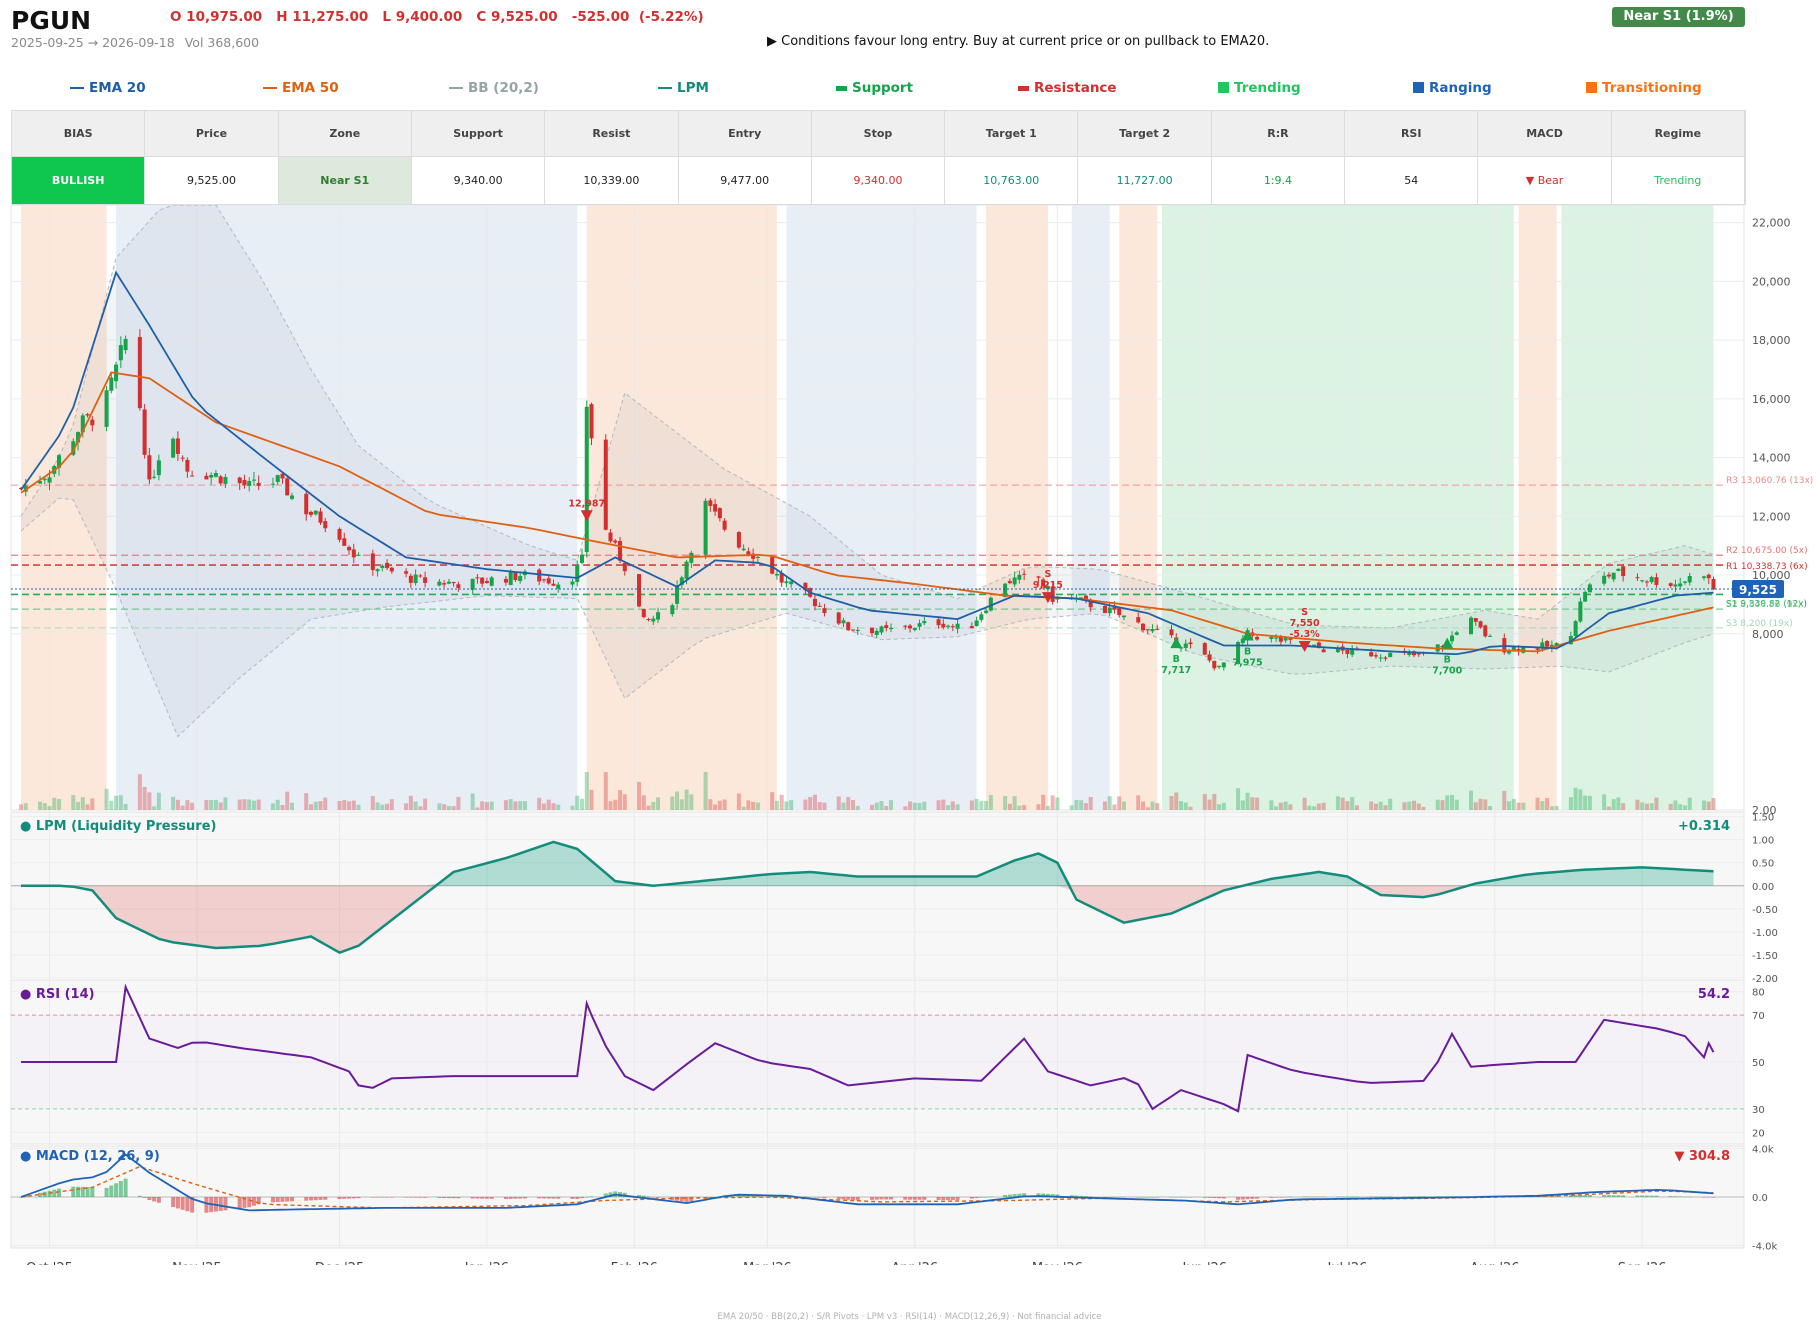 The width and height of the screenshot is (1819, 1330). What do you see at coordinates (197, 1263) in the screenshot?
I see `x-tick-label: Nov '25` at bounding box center [197, 1263].